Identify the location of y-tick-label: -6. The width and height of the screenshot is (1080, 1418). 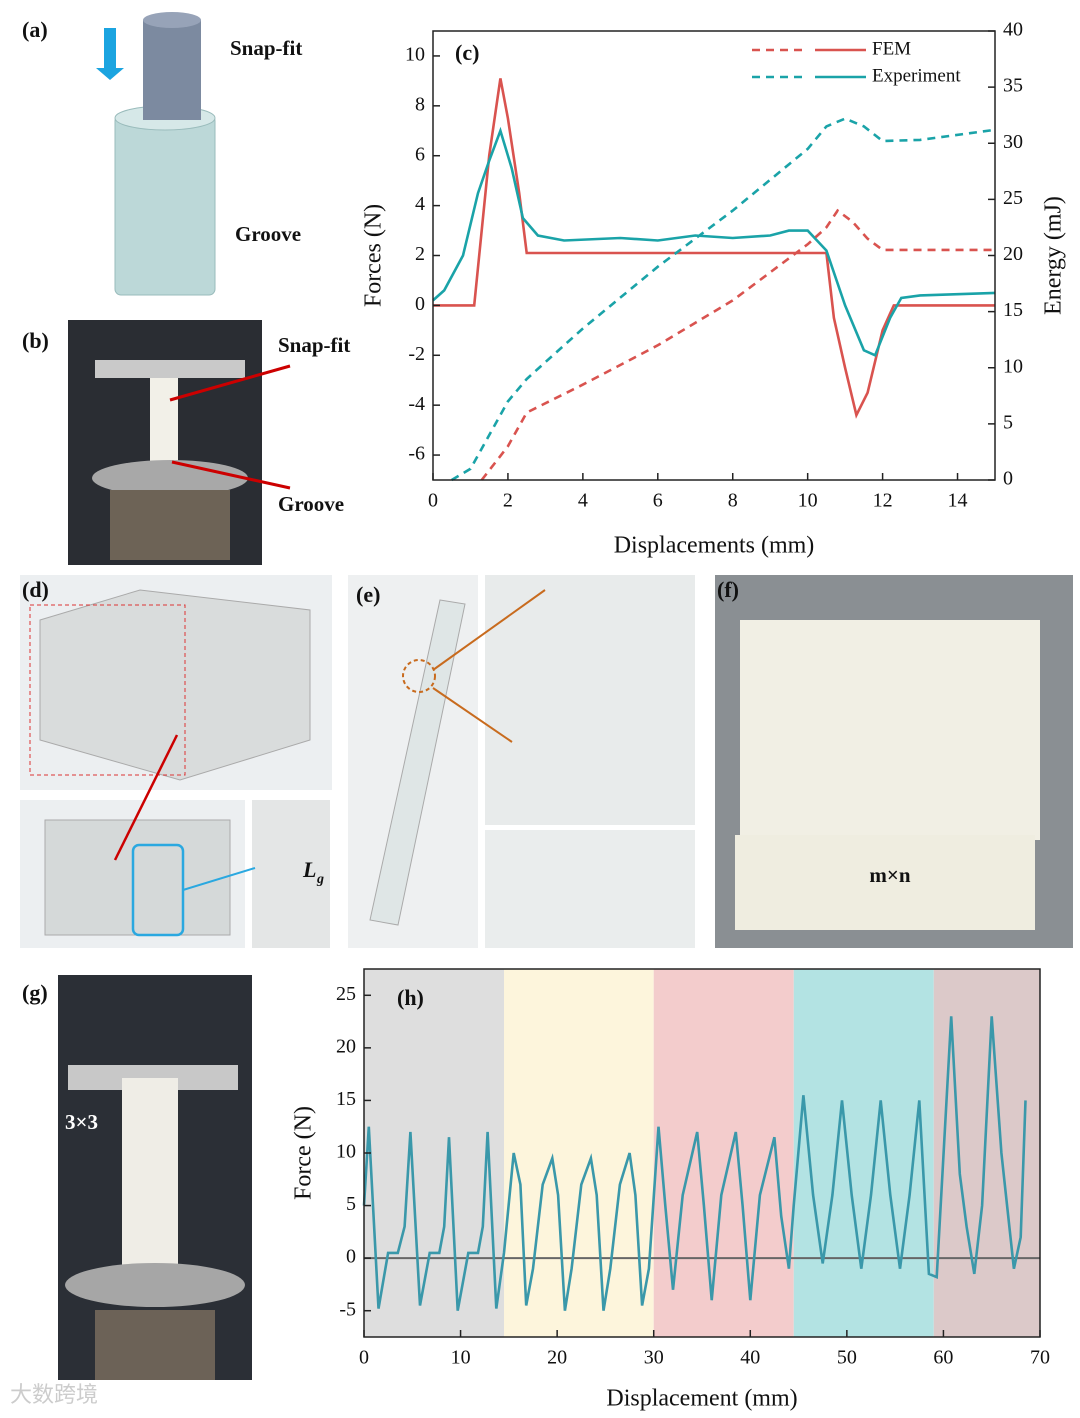
(416, 454).